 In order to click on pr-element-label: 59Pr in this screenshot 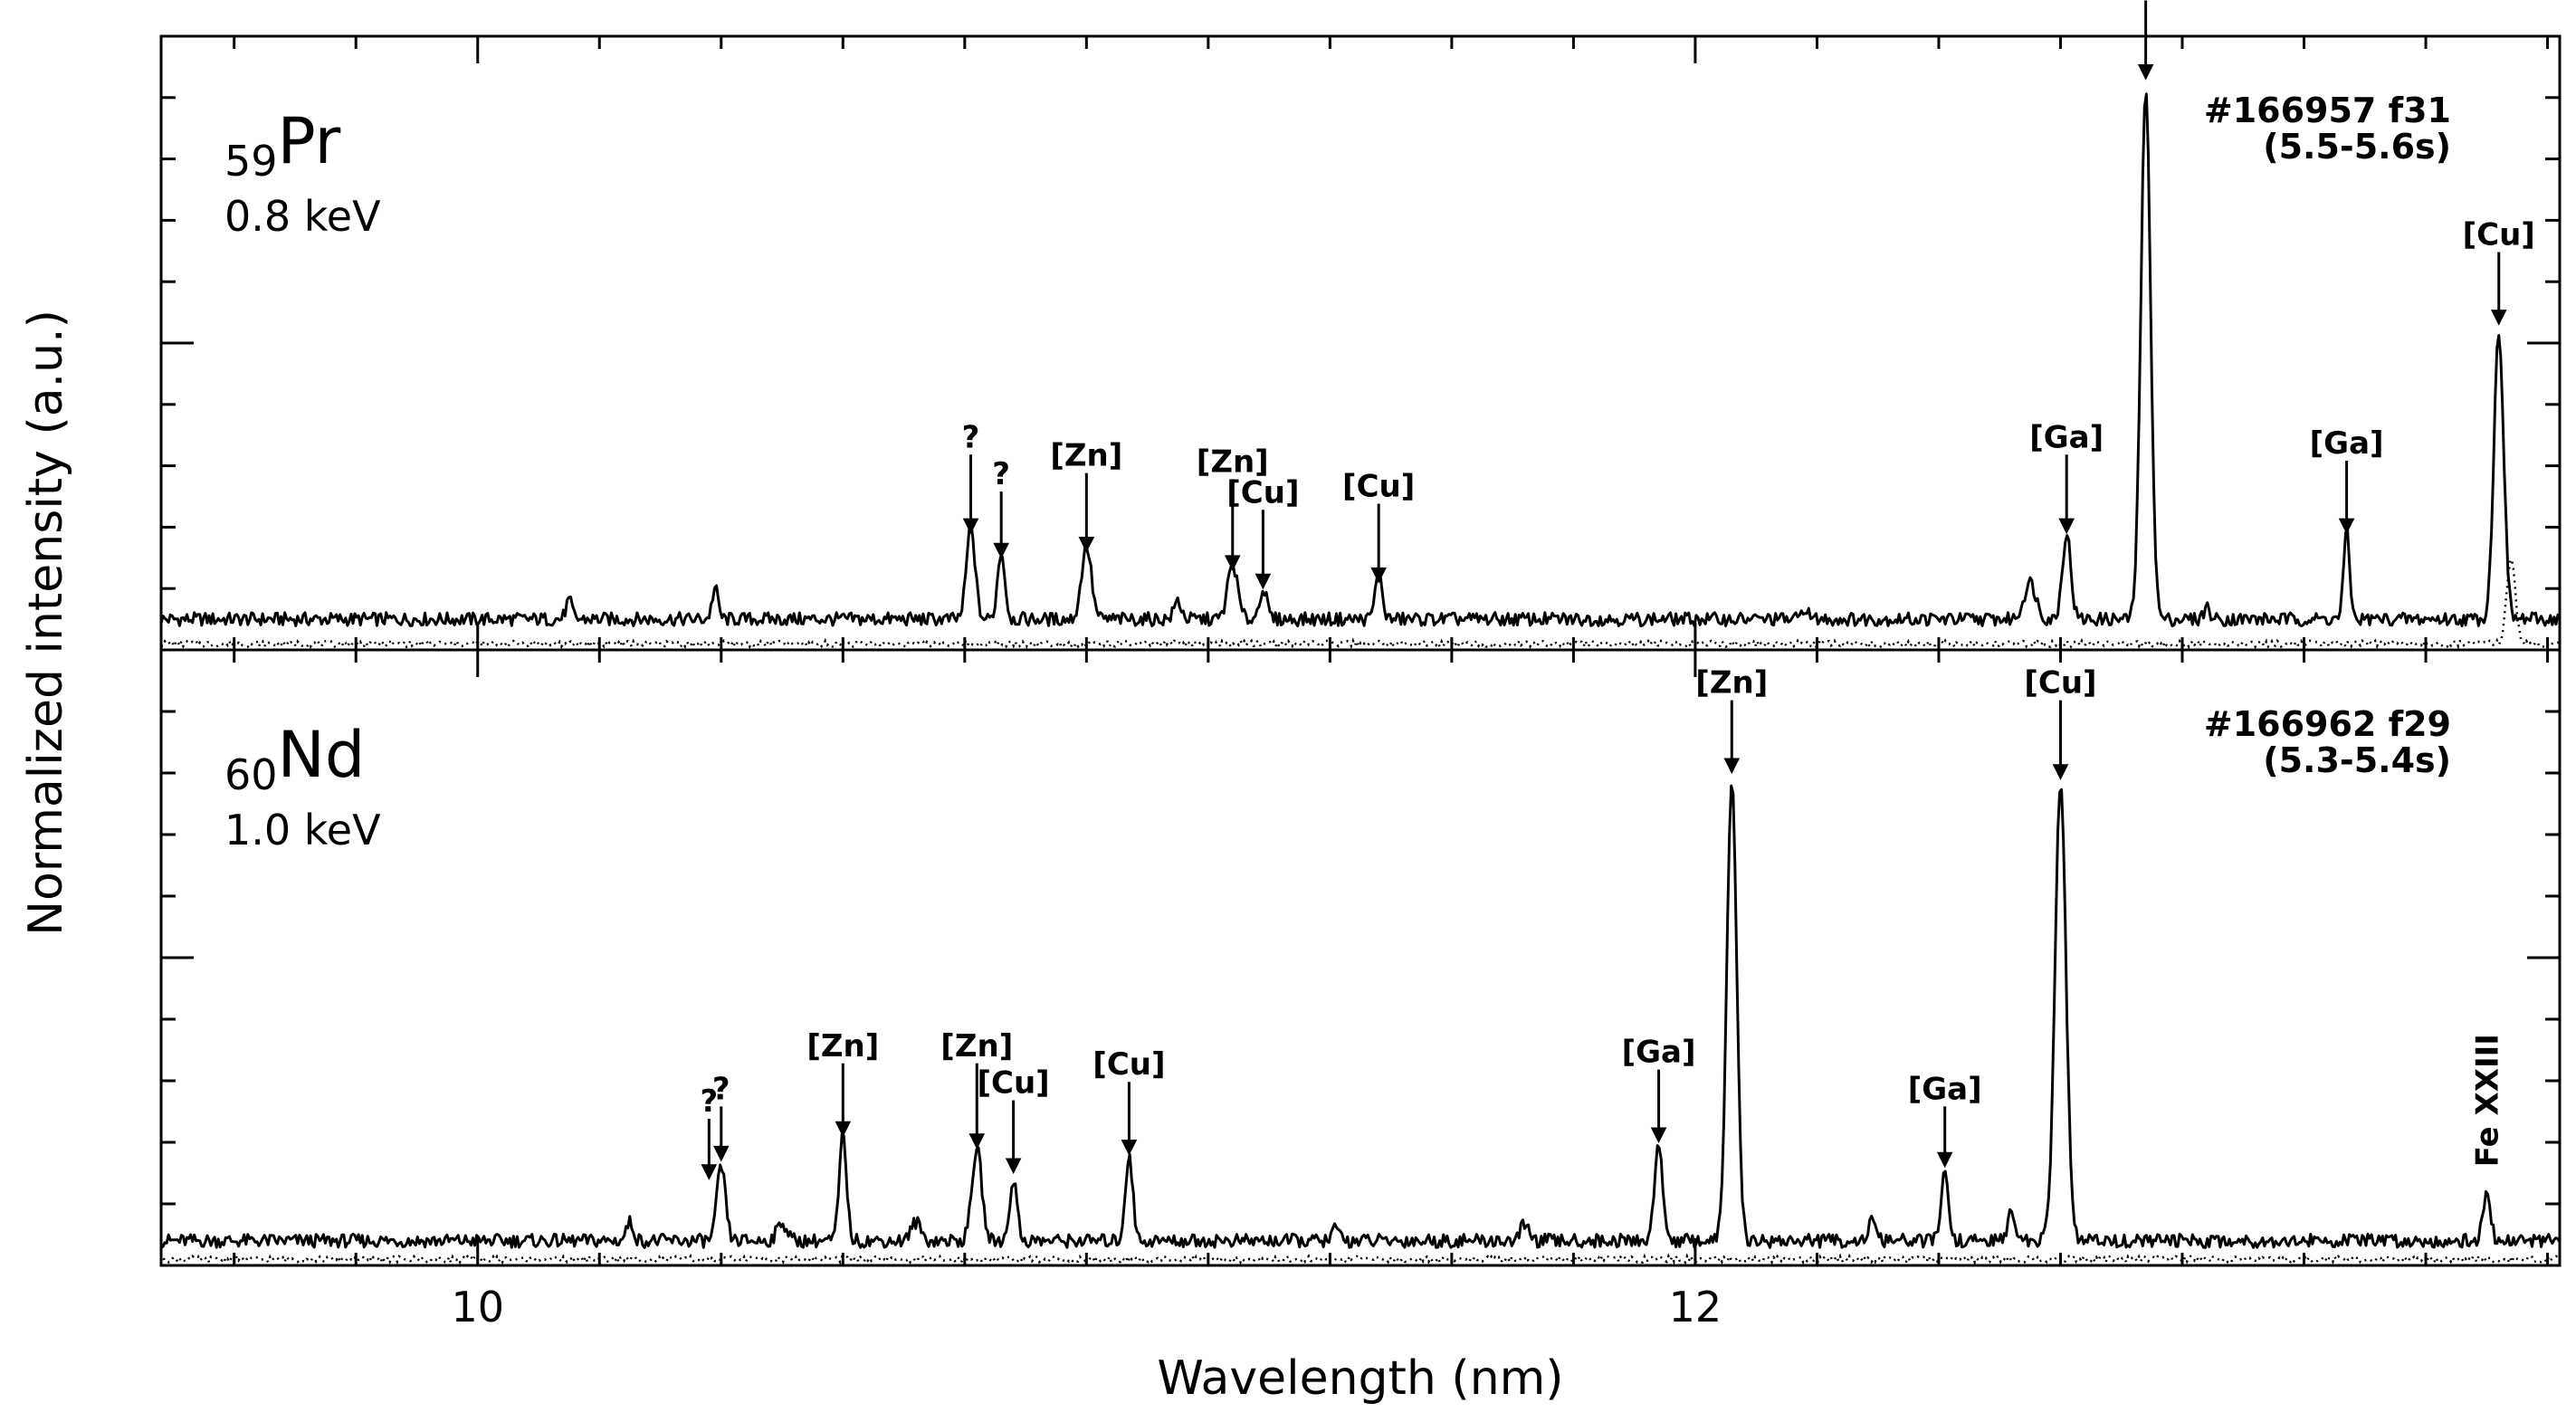, I will do `click(282, 145)`.